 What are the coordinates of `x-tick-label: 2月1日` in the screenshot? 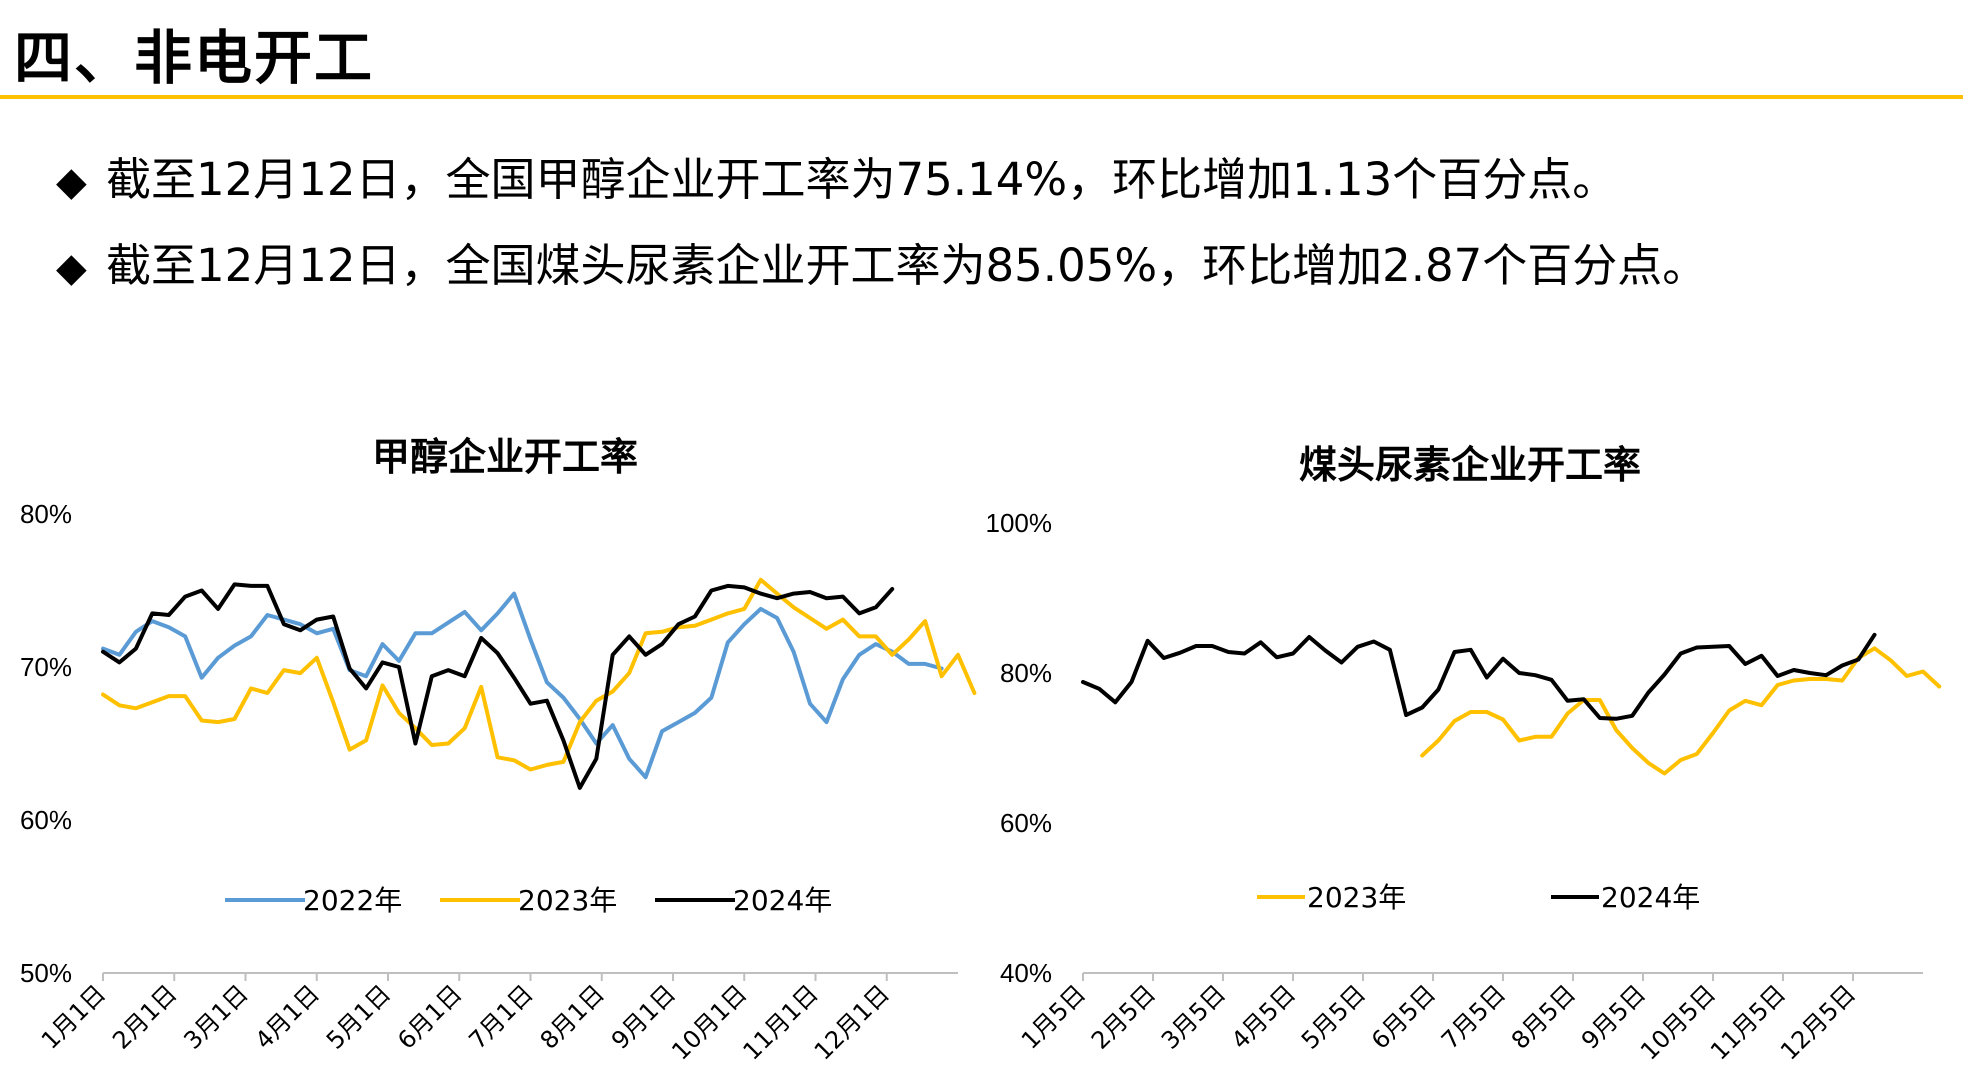 It's located at (144, 1016).